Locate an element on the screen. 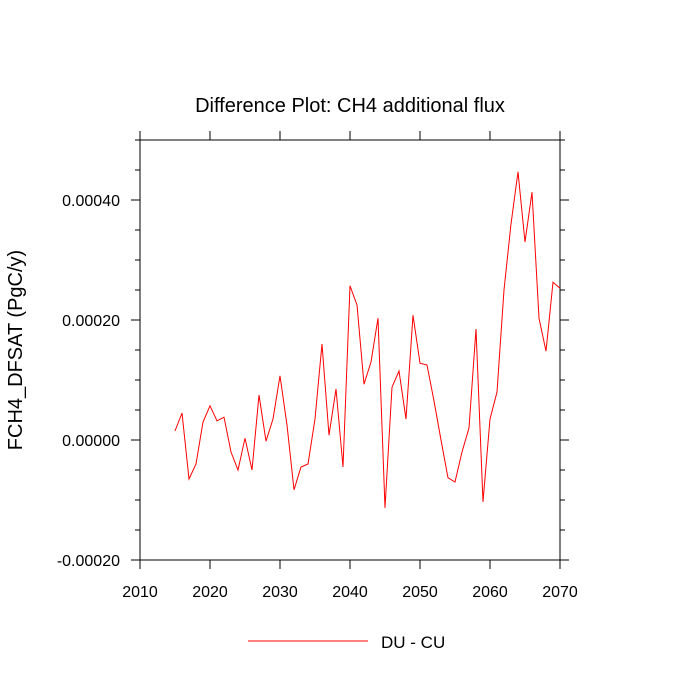 Image resolution: width=700 pixels, height=700 pixels. x-tick-label: 2070 is located at coordinates (560, 592).